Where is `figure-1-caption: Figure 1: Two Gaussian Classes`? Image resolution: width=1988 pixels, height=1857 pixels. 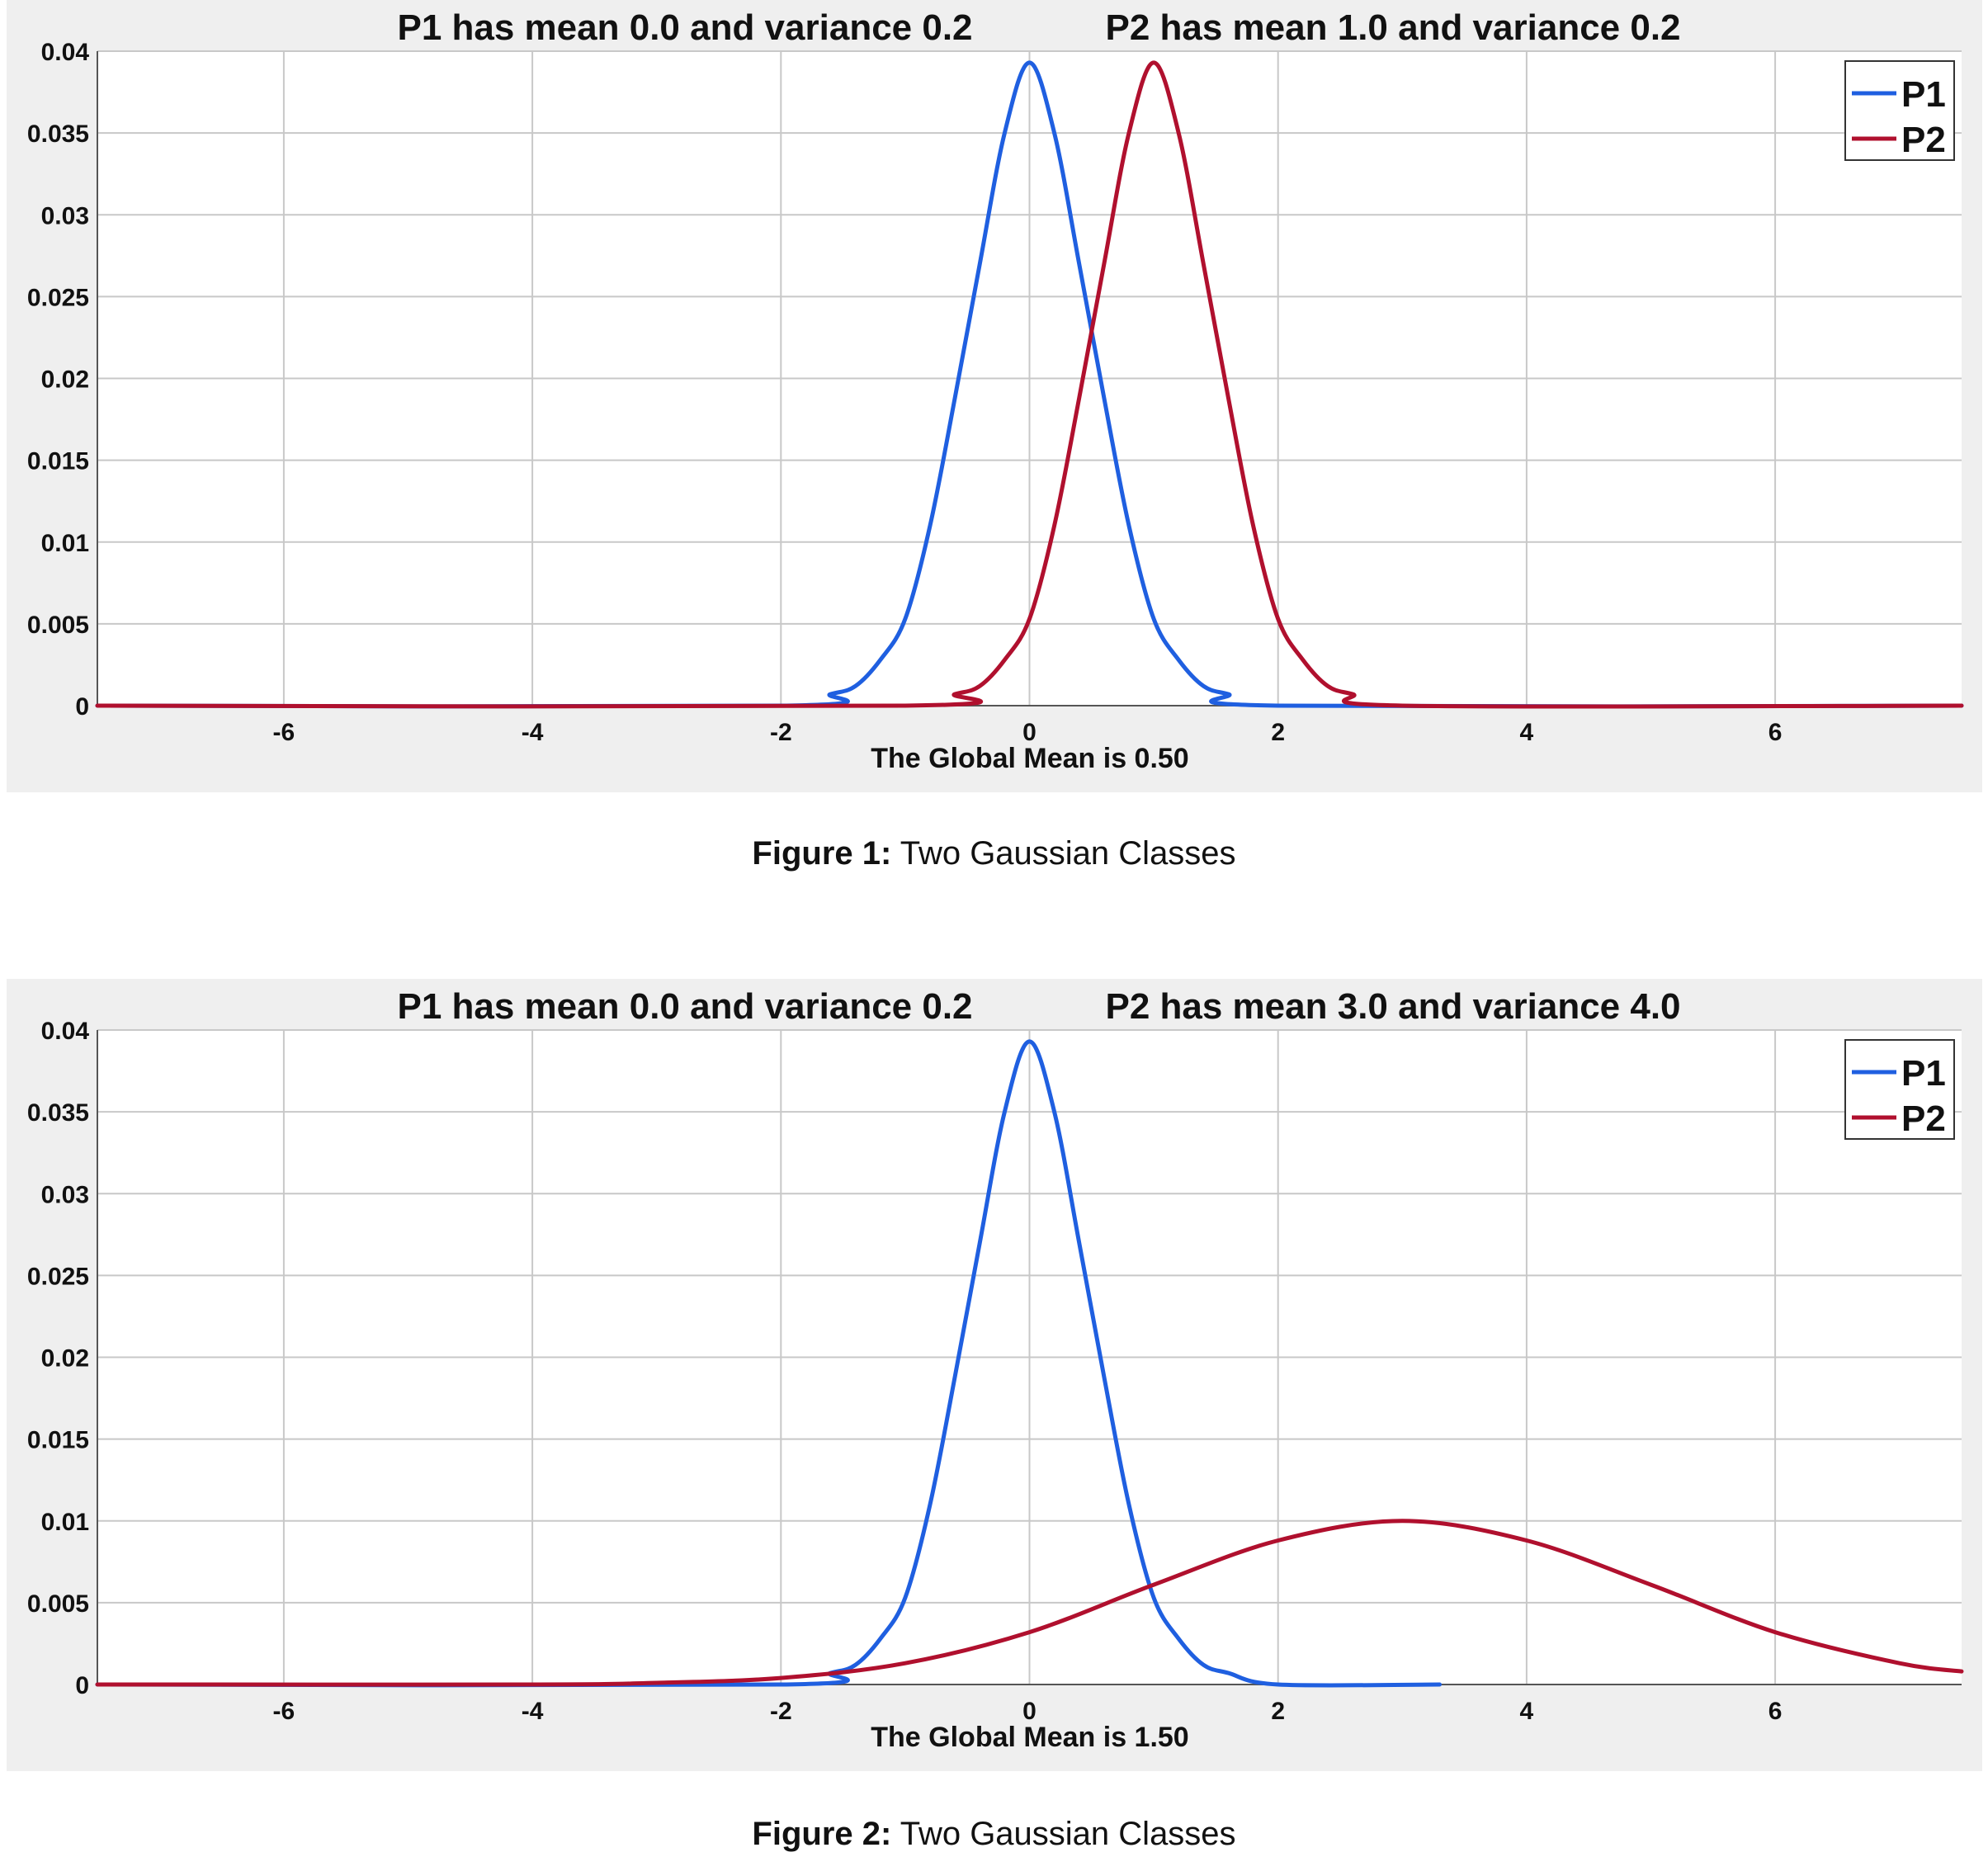 figure-1-caption: Figure 1: Two Gaussian Classes is located at coordinates (994, 853).